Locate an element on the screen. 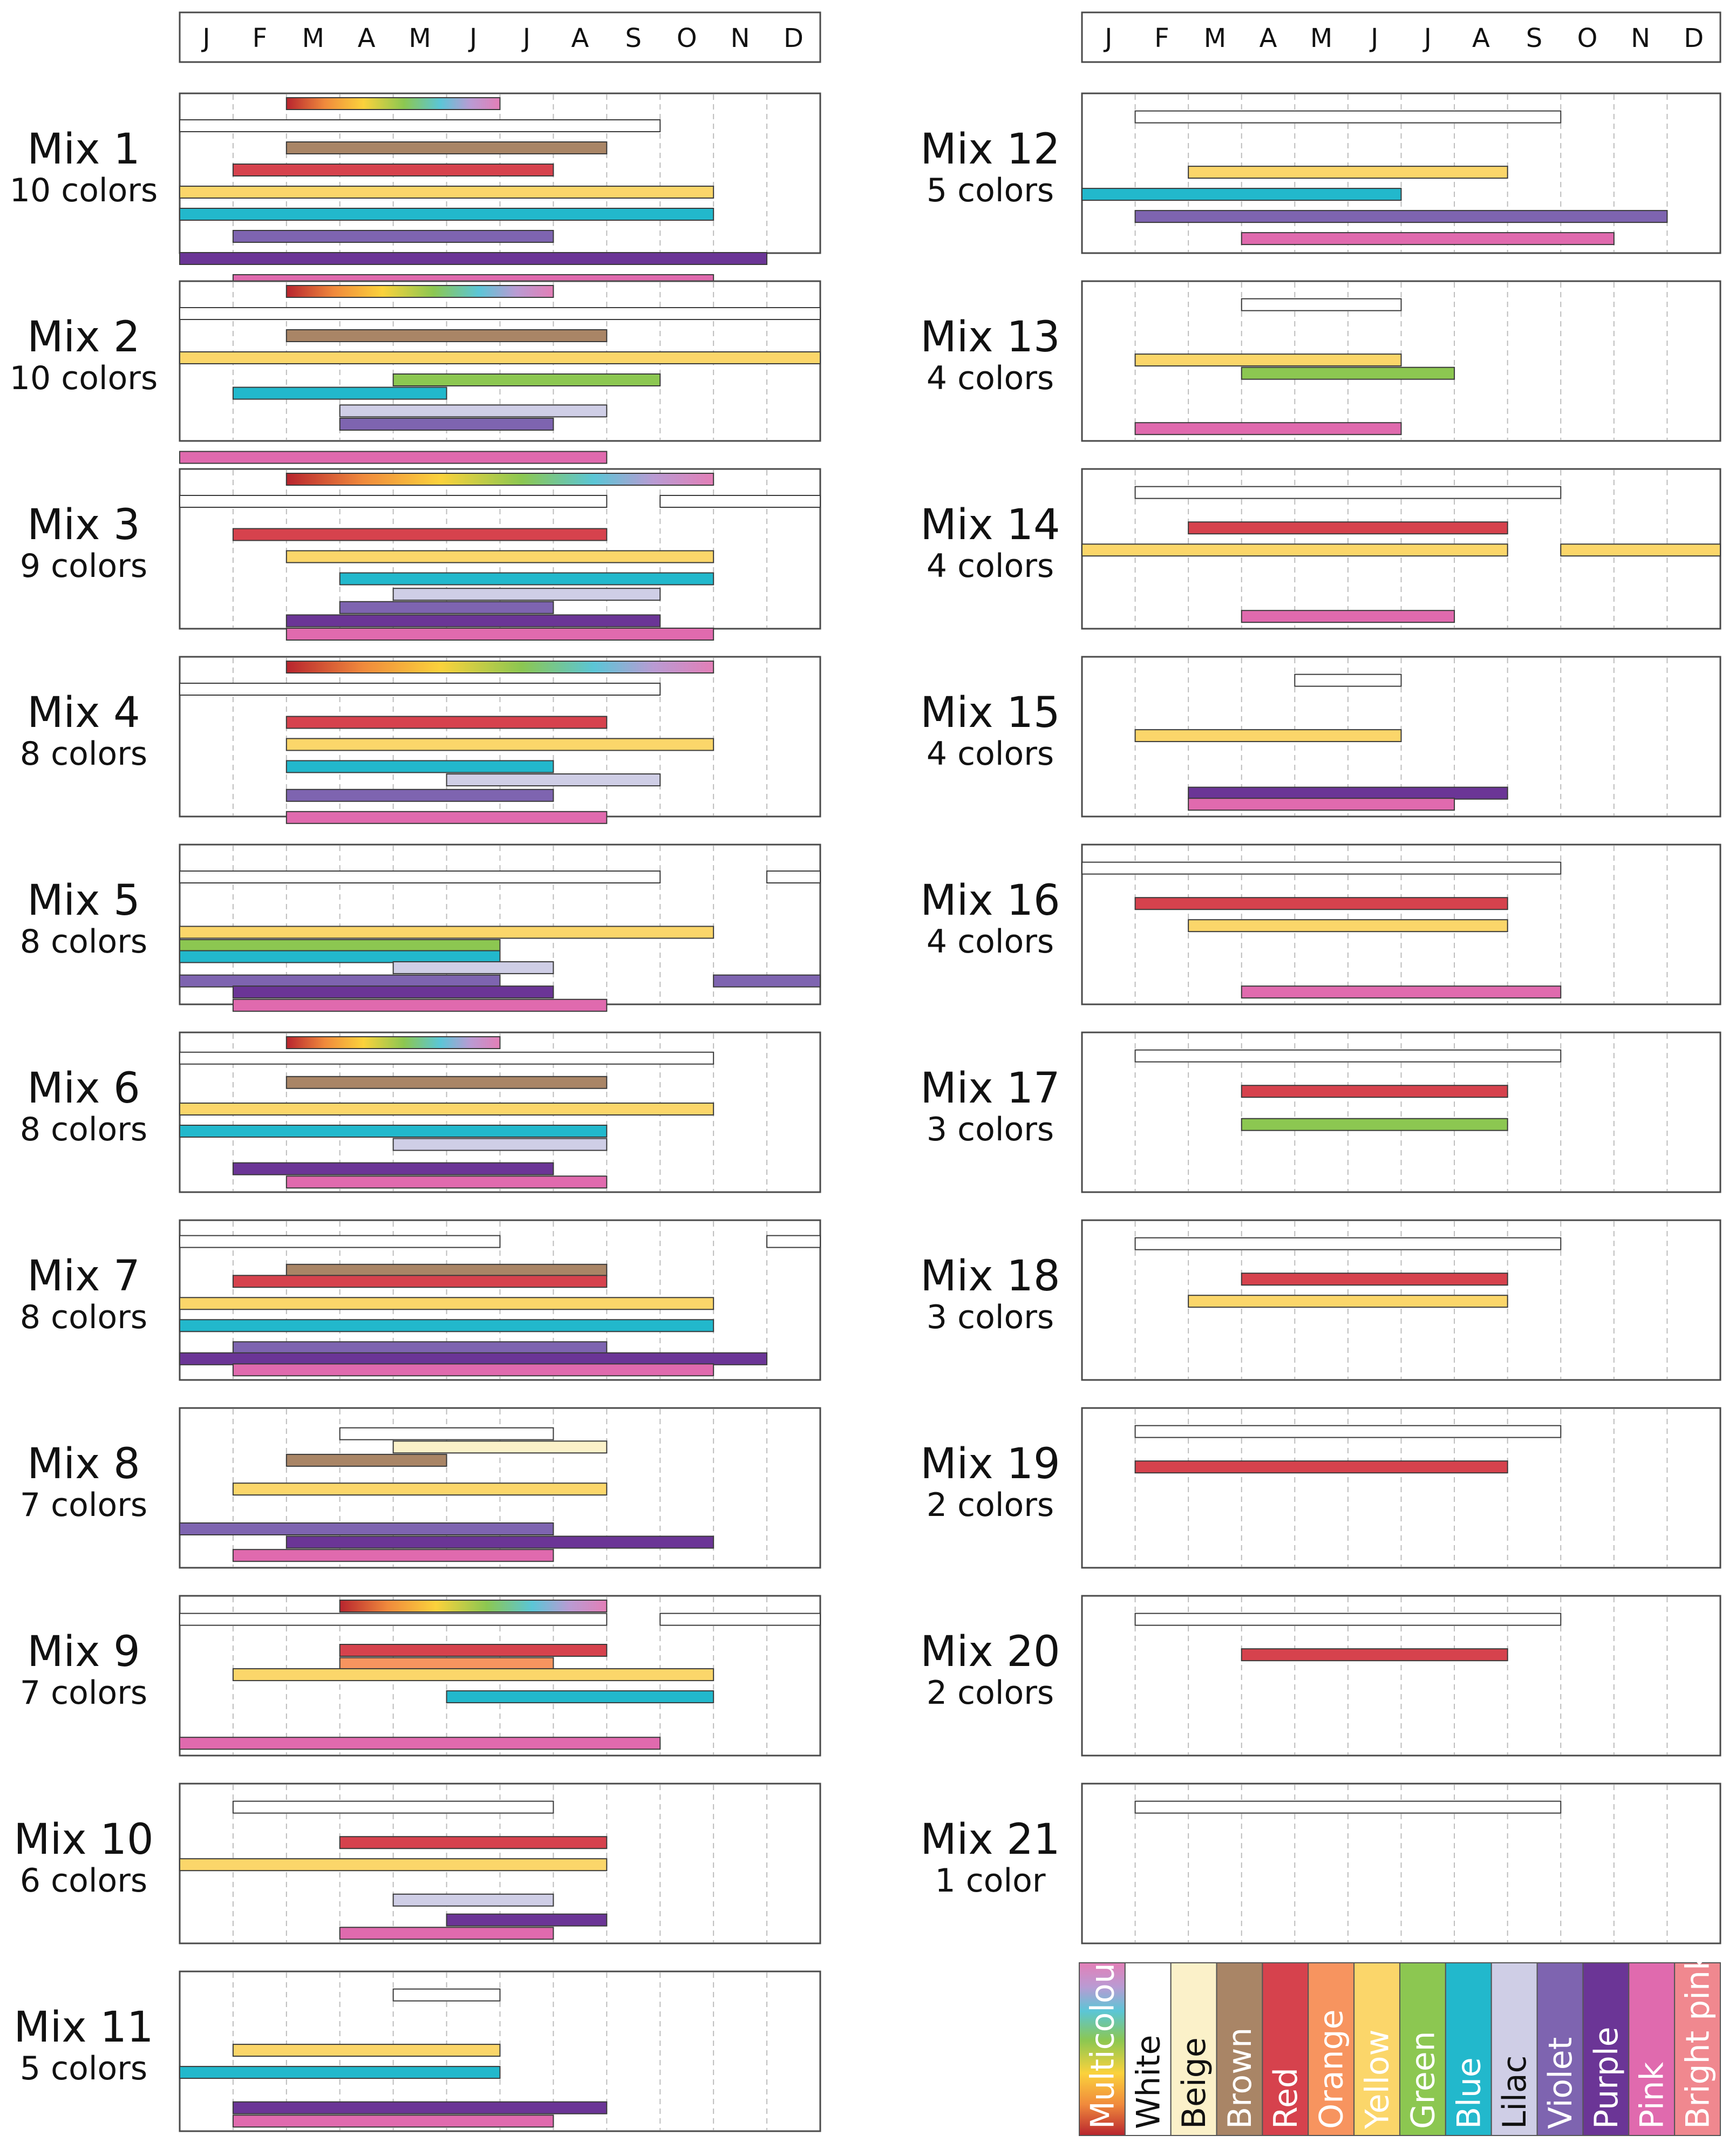 The image size is (1736, 2156). month-header-frame is located at coordinates (1401, 37).